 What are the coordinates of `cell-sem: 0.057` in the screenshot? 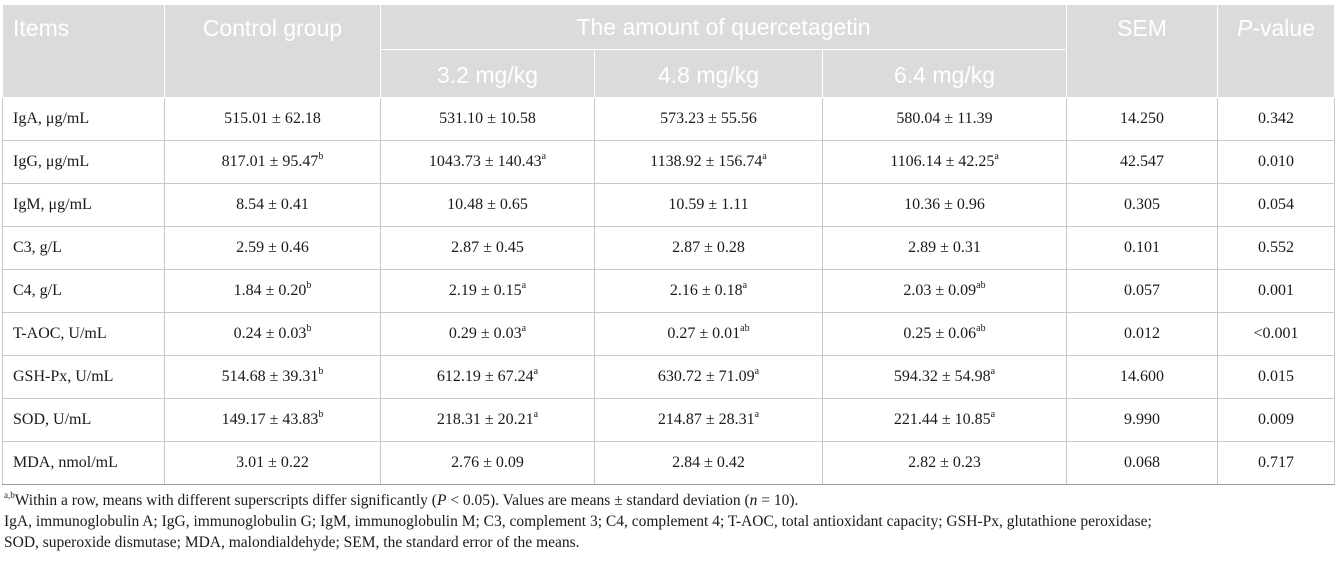 It's located at (1142, 291).